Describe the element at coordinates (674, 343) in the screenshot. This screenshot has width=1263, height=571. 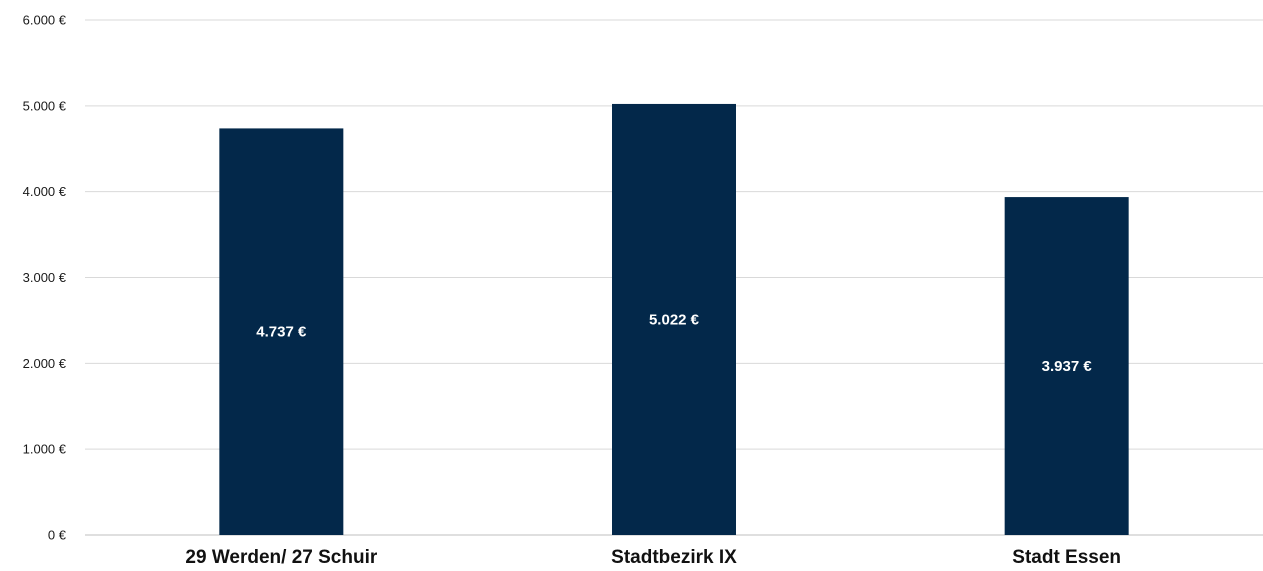
I see `data-labels: 4.737 € 5.022 € 3.937 €` at that location.